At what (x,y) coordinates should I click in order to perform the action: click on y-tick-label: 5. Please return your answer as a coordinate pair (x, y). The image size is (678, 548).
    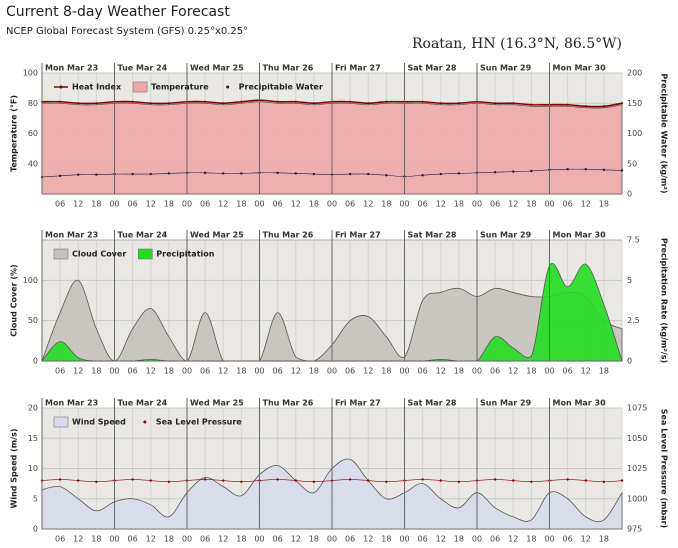
    Looking at the image, I should click on (35, 498).